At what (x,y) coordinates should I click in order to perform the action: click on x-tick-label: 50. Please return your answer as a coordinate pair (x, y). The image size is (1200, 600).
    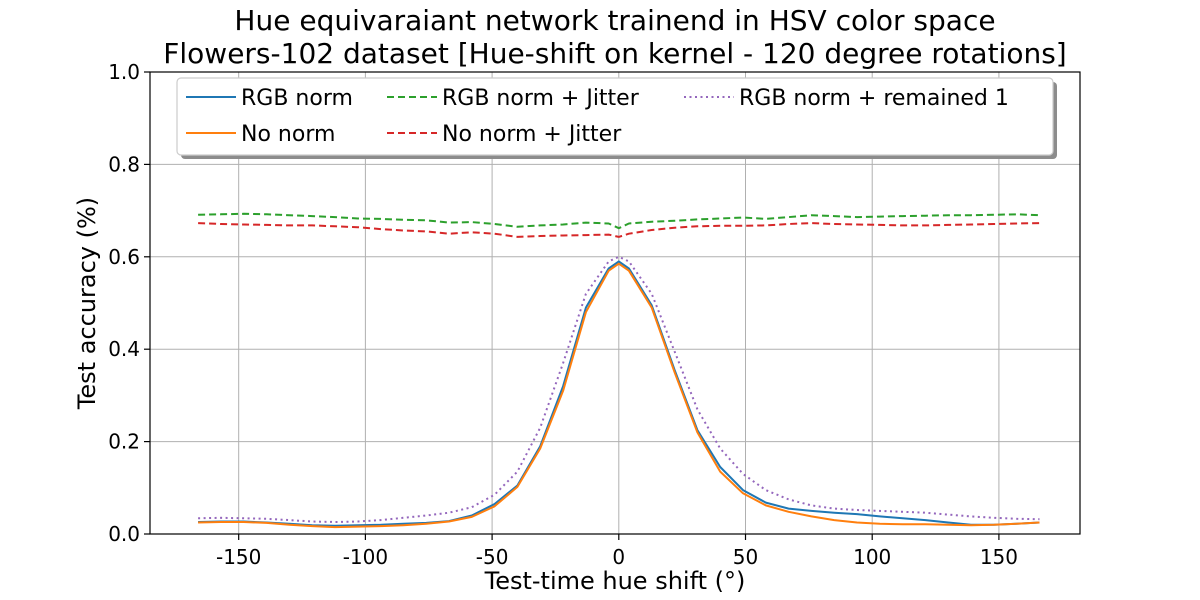
    Looking at the image, I should click on (745, 557).